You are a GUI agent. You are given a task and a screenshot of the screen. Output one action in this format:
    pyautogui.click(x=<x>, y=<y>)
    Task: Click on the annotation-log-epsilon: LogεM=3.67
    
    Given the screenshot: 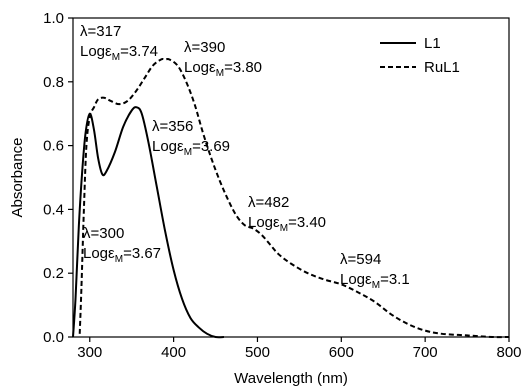 What is the action you would take?
    pyautogui.click(x=122, y=255)
    